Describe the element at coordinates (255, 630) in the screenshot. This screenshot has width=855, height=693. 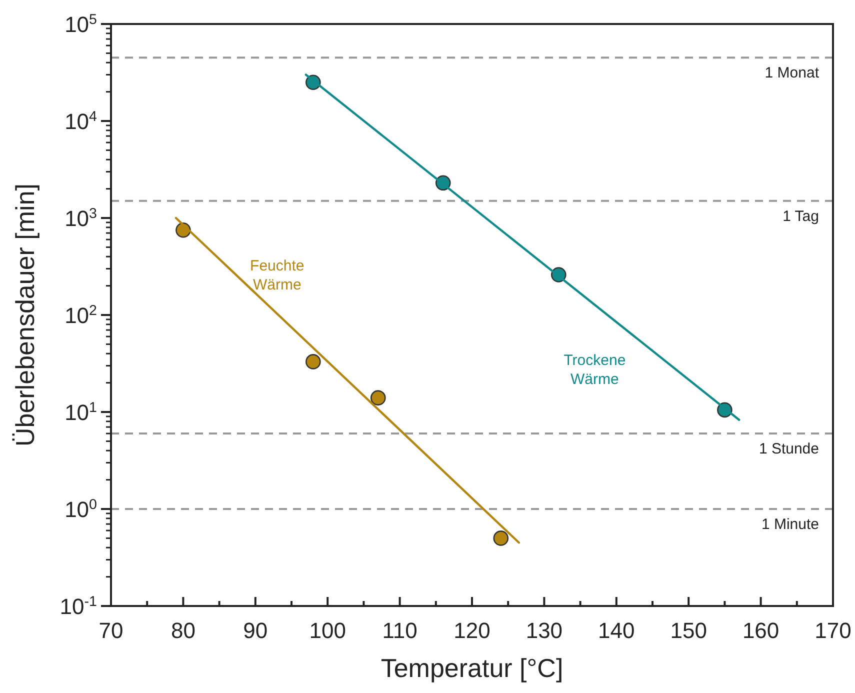
I see `x-tick-label: 90` at that location.